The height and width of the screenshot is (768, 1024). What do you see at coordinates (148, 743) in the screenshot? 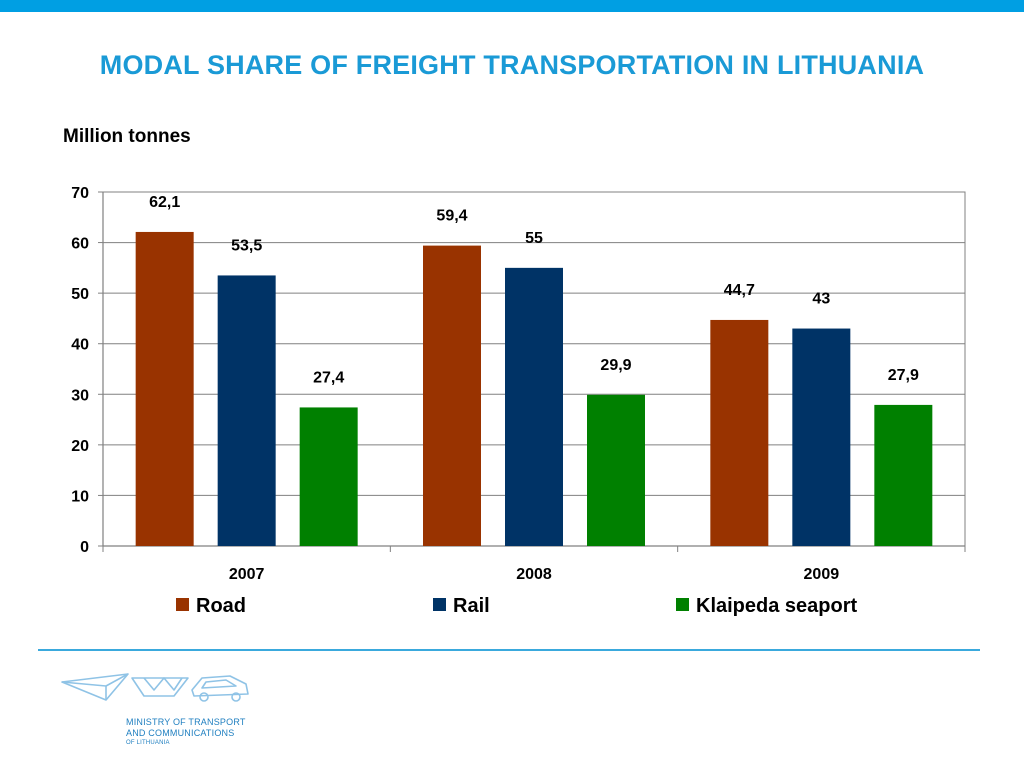
I see `logo-line-3: OF LITHUANIA` at bounding box center [148, 743].